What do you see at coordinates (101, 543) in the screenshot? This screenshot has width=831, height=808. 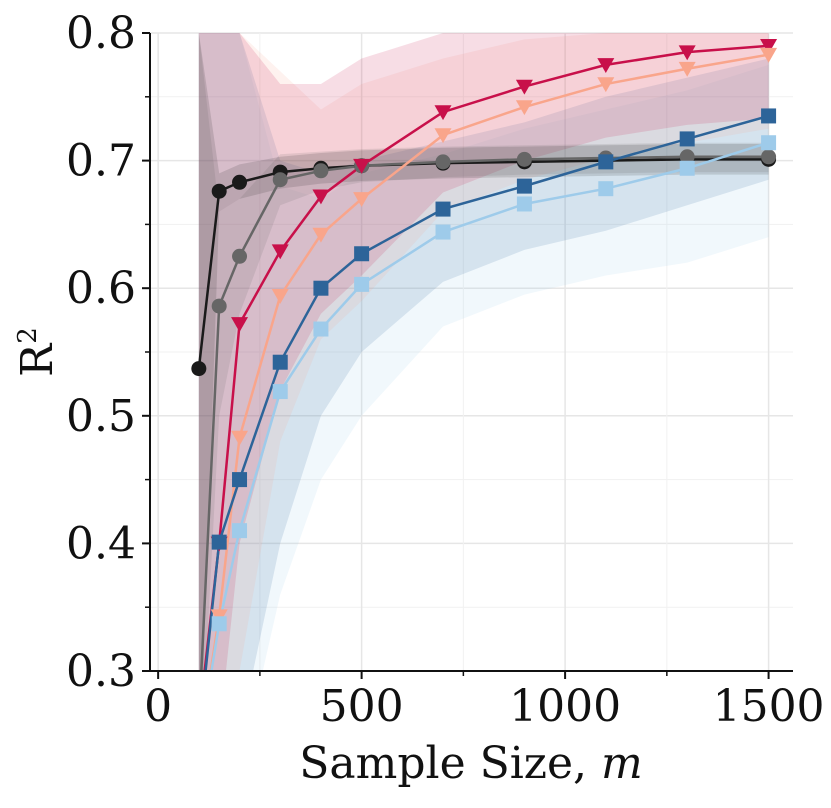 I see `y-tick-label: 0.4` at bounding box center [101, 543].